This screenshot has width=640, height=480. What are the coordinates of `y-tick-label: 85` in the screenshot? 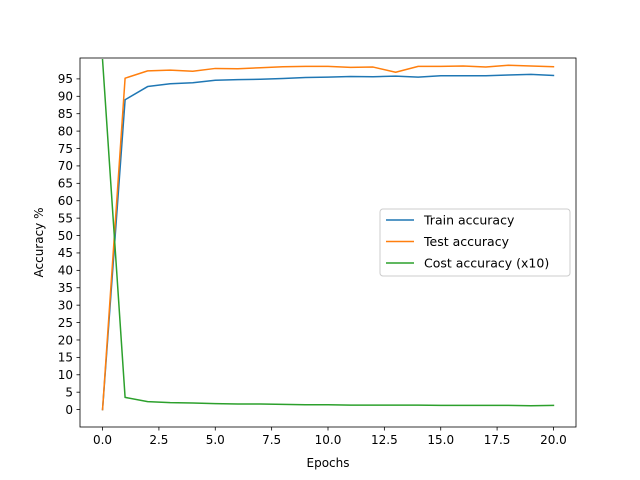 It's located at (65, 114).